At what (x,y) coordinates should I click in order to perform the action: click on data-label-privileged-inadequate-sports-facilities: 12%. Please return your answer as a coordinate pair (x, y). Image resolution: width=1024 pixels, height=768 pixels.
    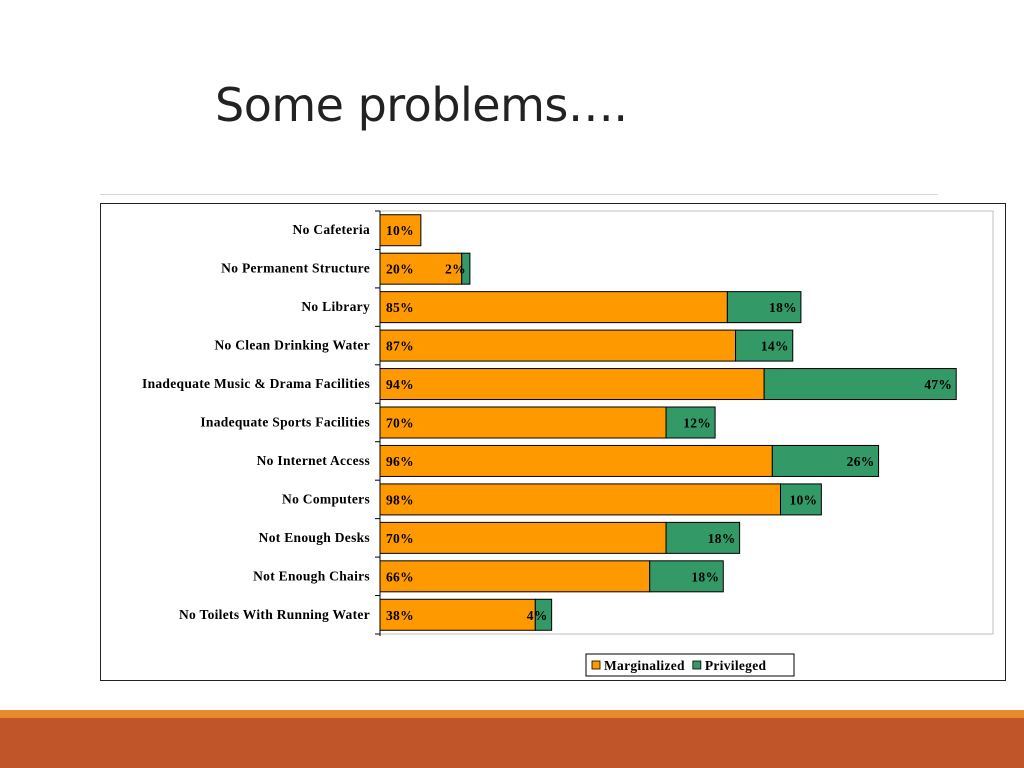
    Looking at the image, I should click on (697, 423).